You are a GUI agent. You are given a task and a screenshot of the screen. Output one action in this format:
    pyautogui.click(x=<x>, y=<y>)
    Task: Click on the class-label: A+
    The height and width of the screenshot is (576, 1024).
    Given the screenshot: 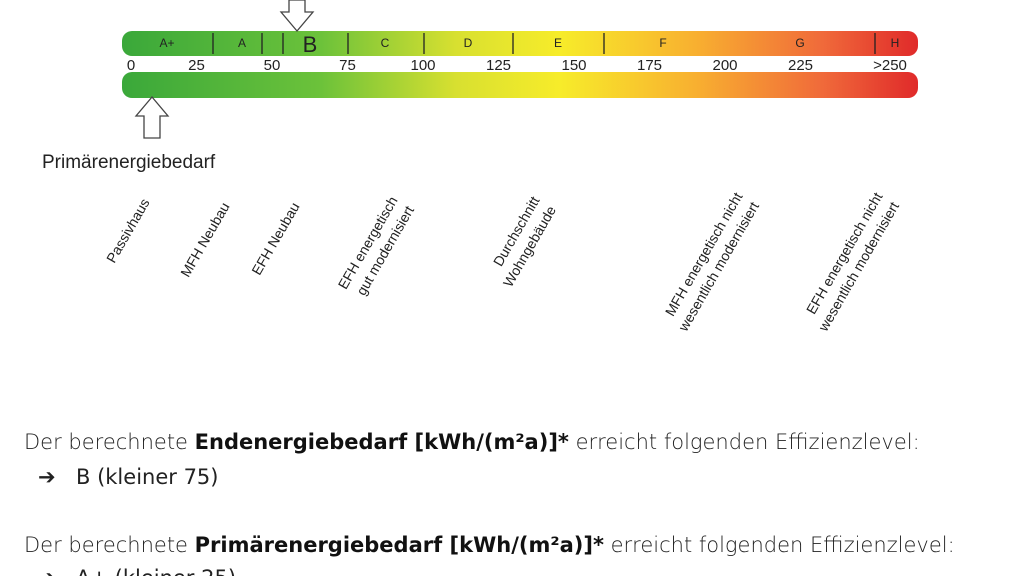 What is the action you would take?
    pyautogui.click(x=166, y=43)
    